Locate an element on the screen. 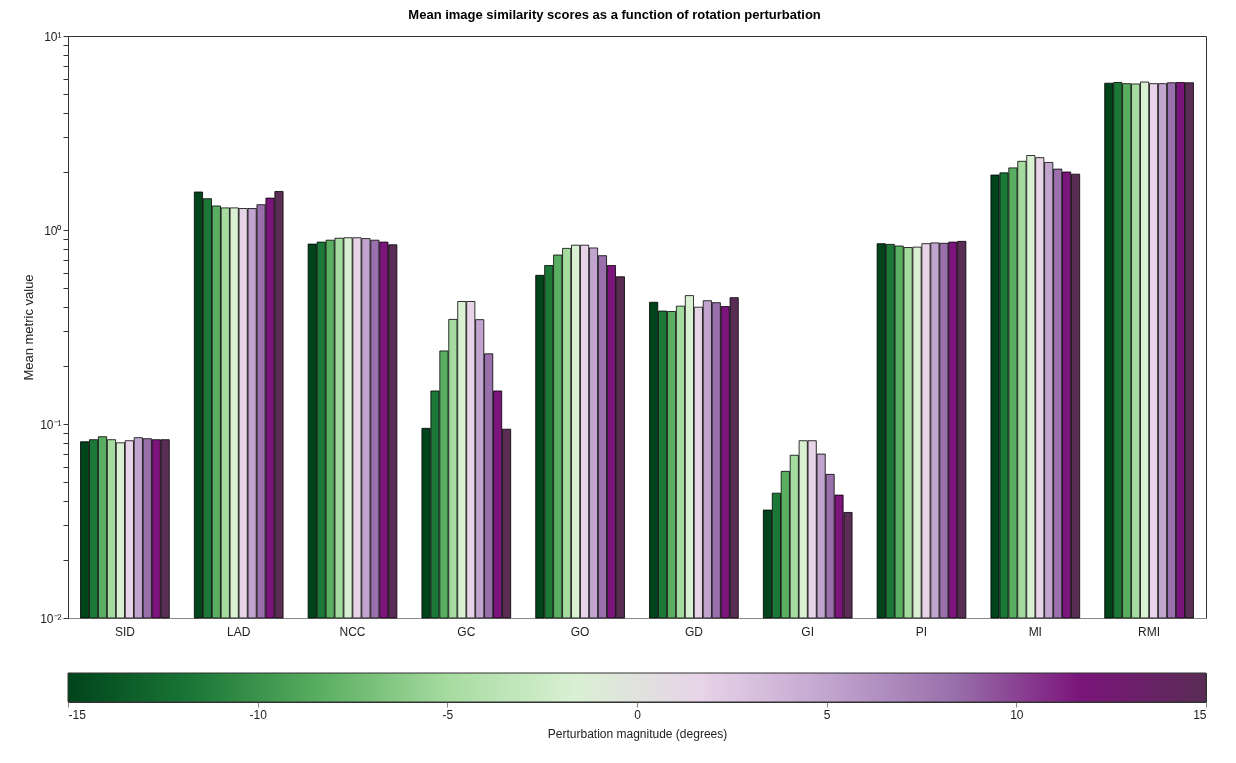 The width and height of the screenshot is (1236, 763). x-tick-label: GI is located at coordinates (808, 631).